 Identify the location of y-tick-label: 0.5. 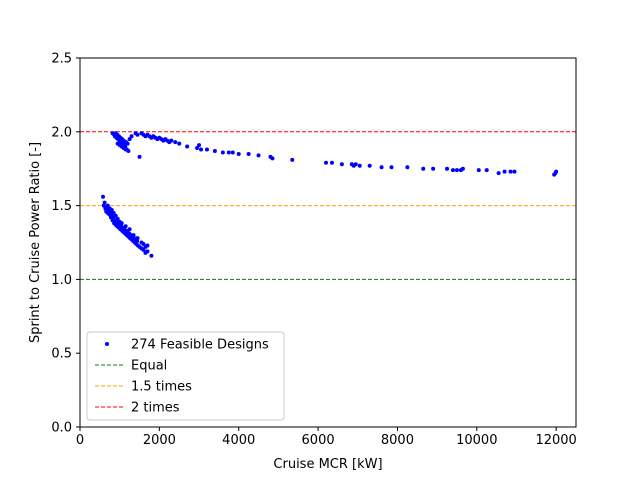
(61, 354).